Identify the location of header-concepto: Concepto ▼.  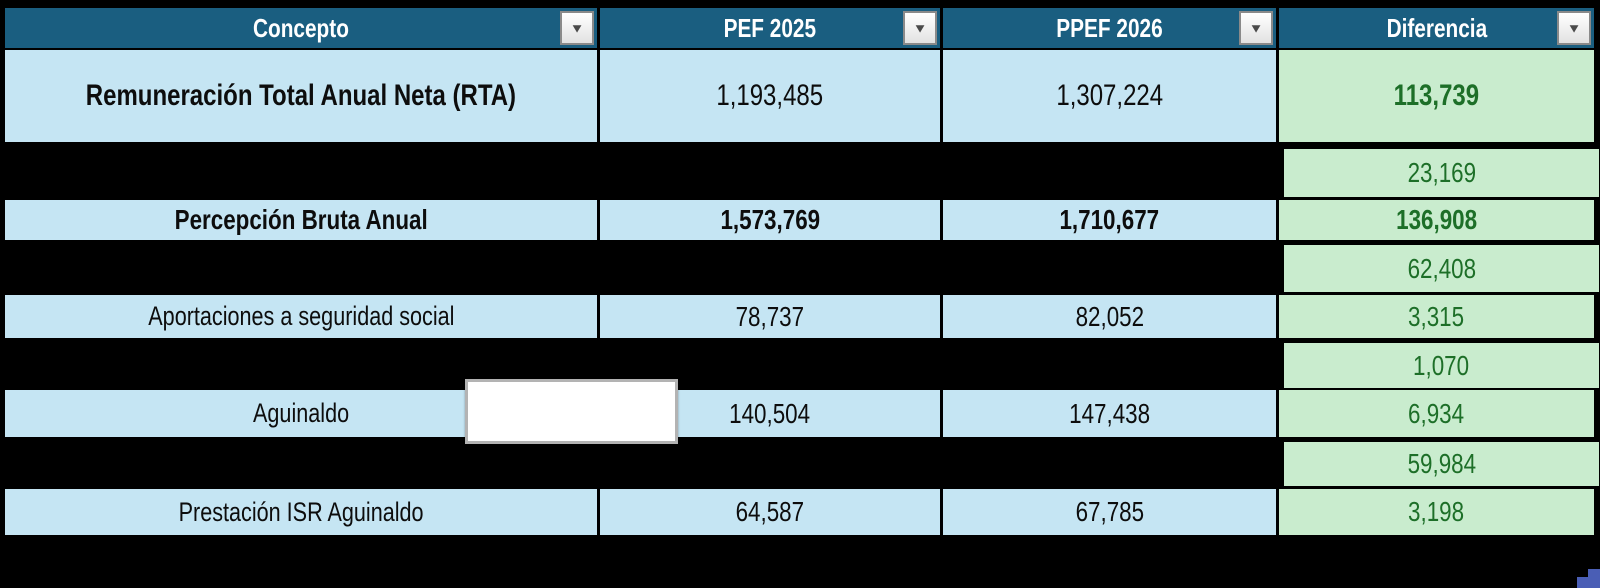
(301, 28).